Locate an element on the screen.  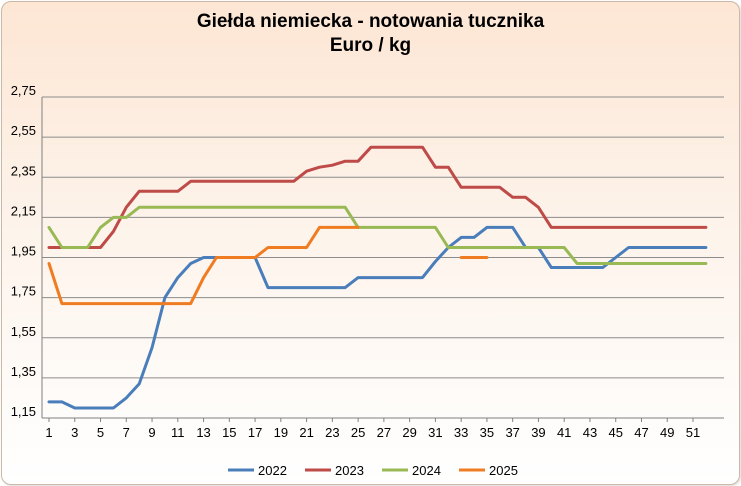
x-tick-label: 7 is located at coordinates (126, 432).